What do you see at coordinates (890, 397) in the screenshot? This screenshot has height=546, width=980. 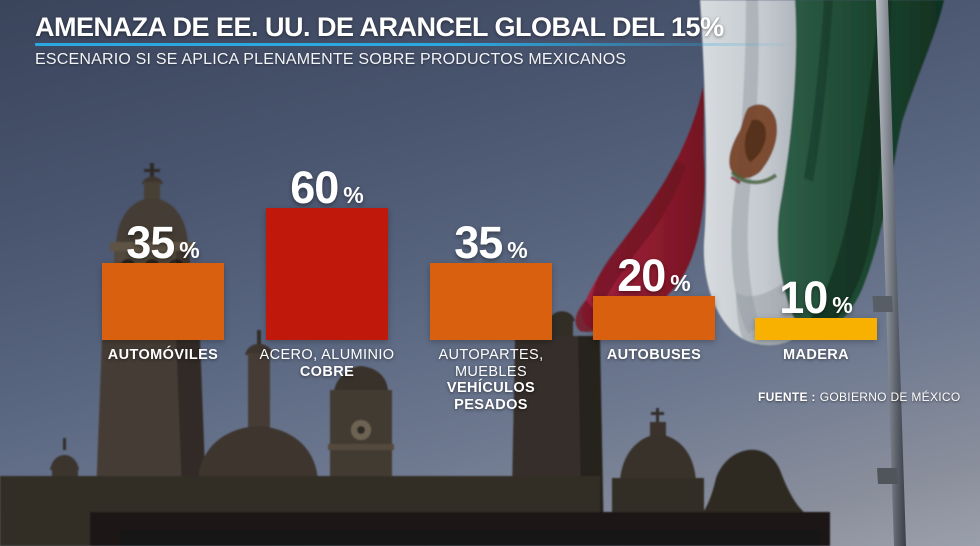 I see `source-value: GOBIERNO DE MÉXICO` at bounding box center [890, 397].